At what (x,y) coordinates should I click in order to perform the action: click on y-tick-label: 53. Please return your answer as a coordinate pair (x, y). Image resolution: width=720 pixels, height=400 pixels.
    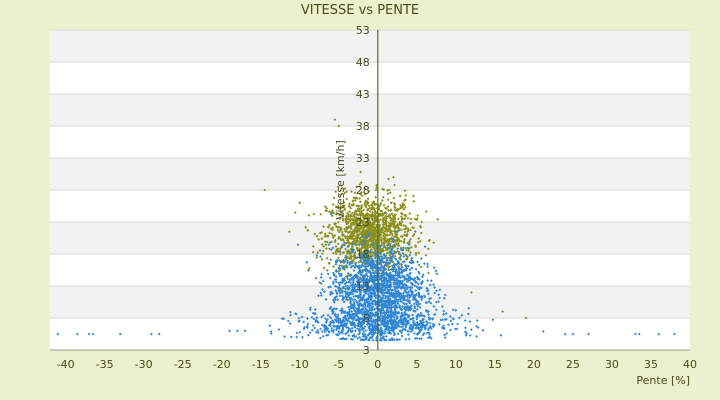
    Looking at the image, I should click on (363, 30).